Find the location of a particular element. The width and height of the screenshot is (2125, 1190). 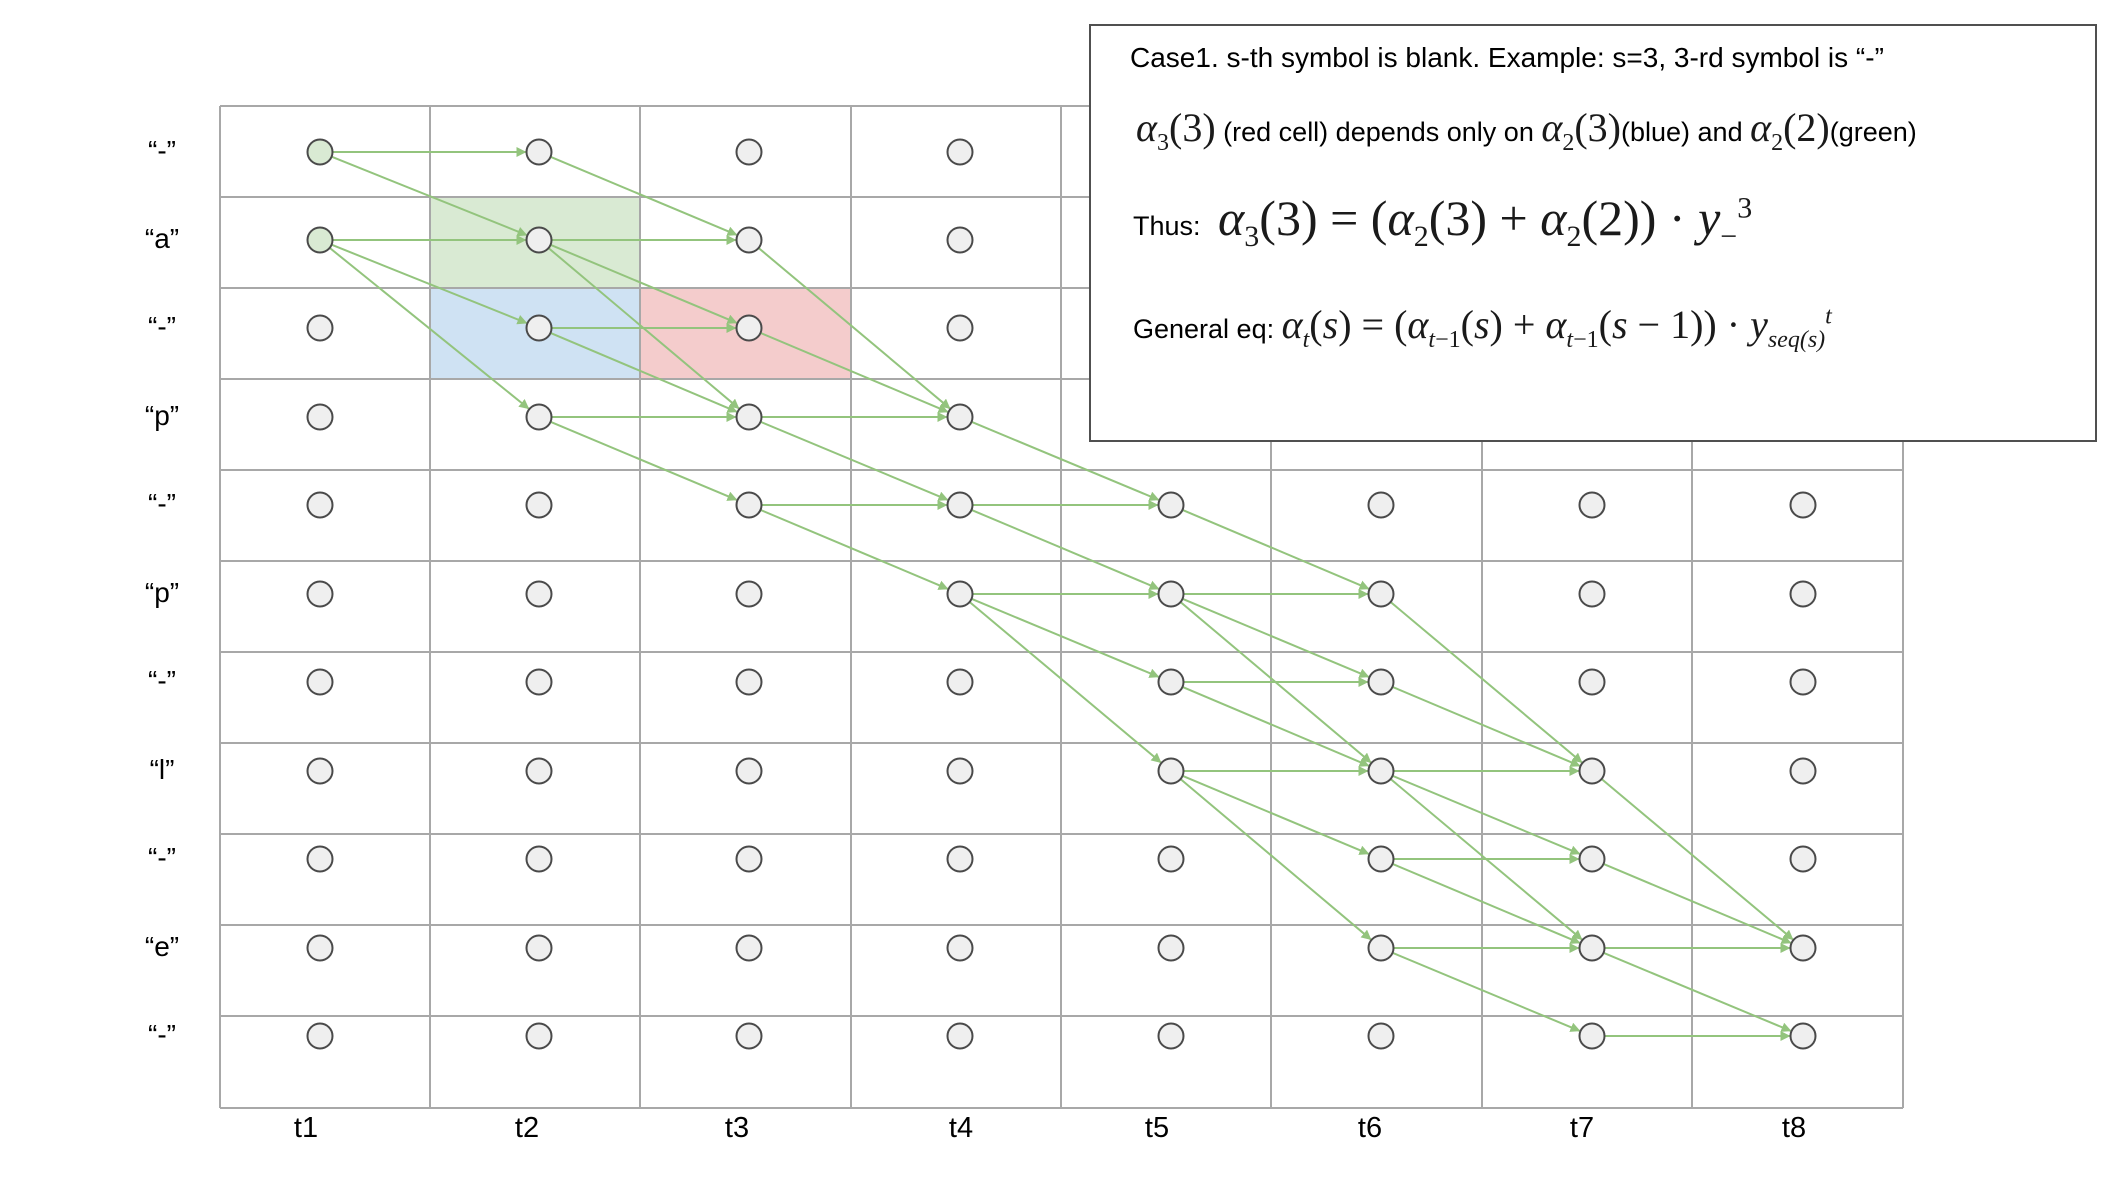

column-label: t7 is located at coordinates (1582, 1128).